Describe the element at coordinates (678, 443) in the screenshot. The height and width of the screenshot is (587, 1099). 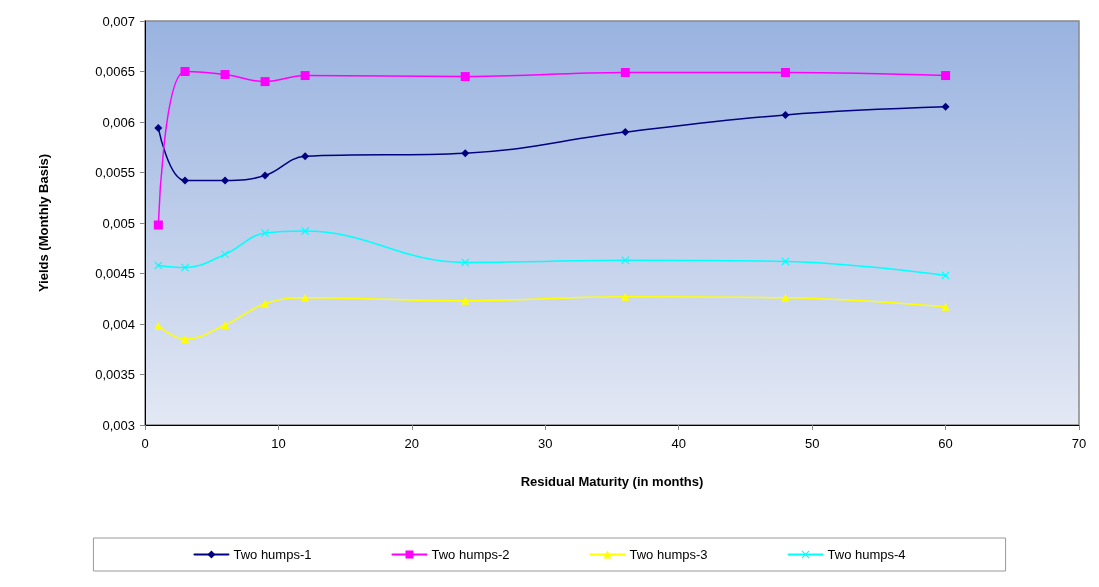
I see `x-tick-label: 40` at that location.